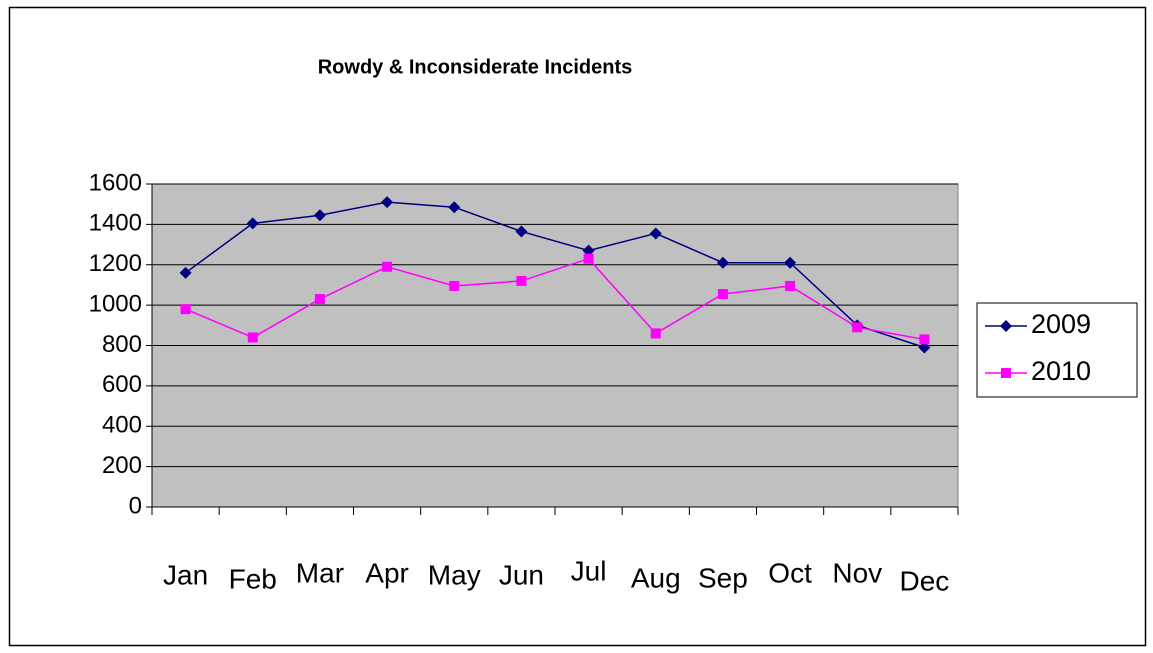 The height and width of the screenshot is (653, 1153). What do you see at coordinates (115, 223) in the screenshot?
I see `y-tick-label: 1400` at bounding box center [115, 223].